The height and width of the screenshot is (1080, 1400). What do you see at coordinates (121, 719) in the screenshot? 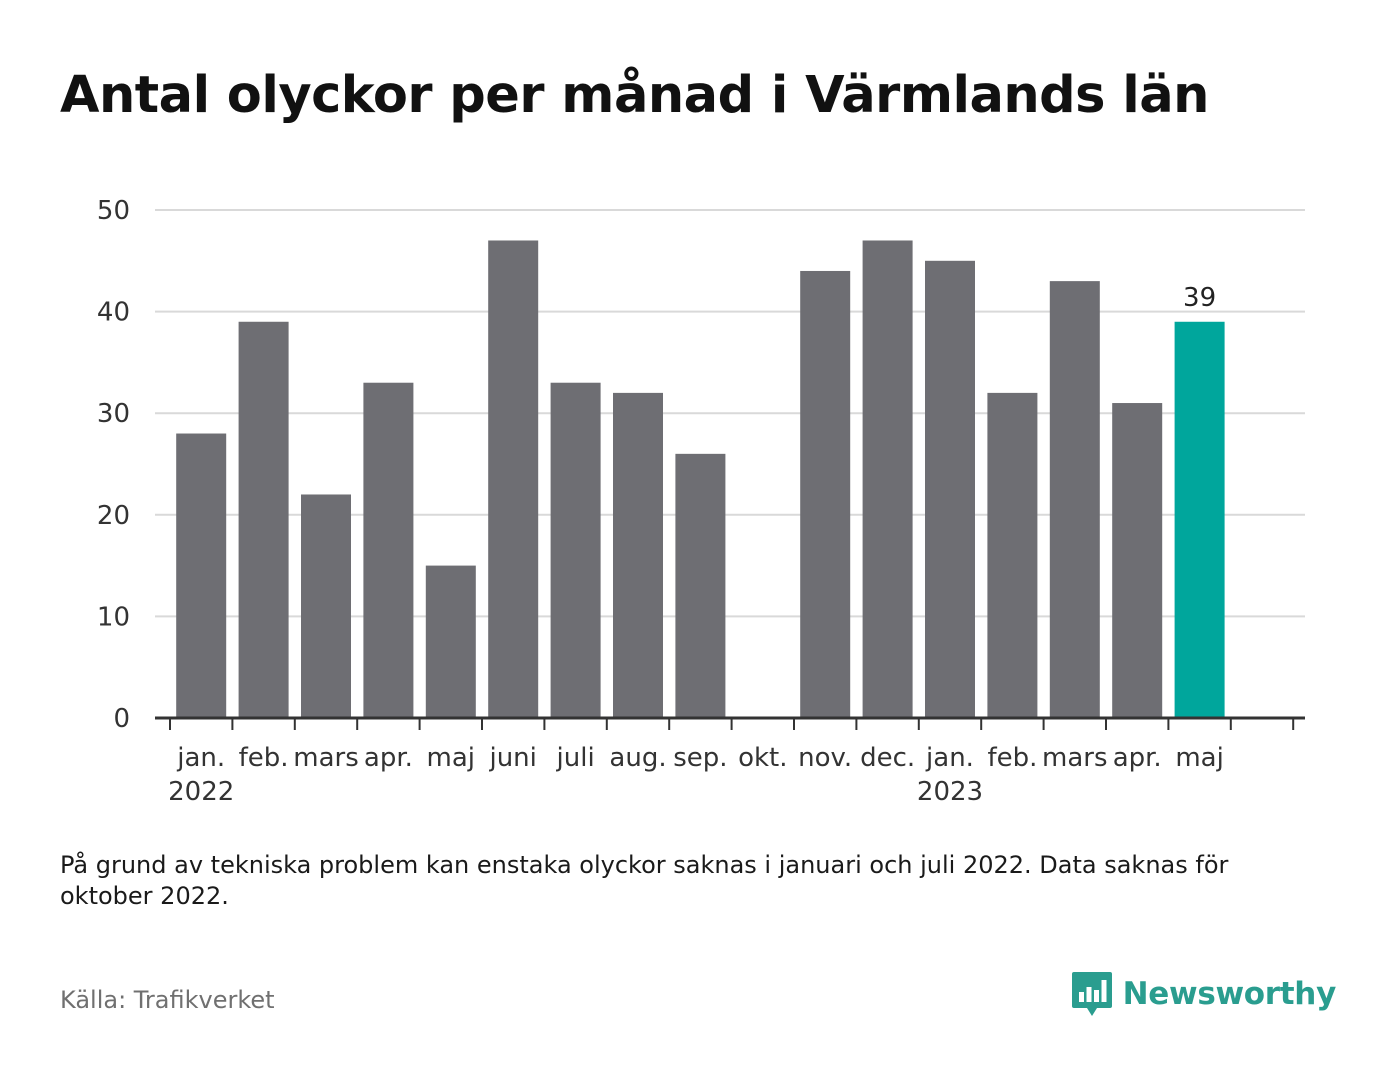
I see `y-tick-label: 0` at bounding box center [121, 719].